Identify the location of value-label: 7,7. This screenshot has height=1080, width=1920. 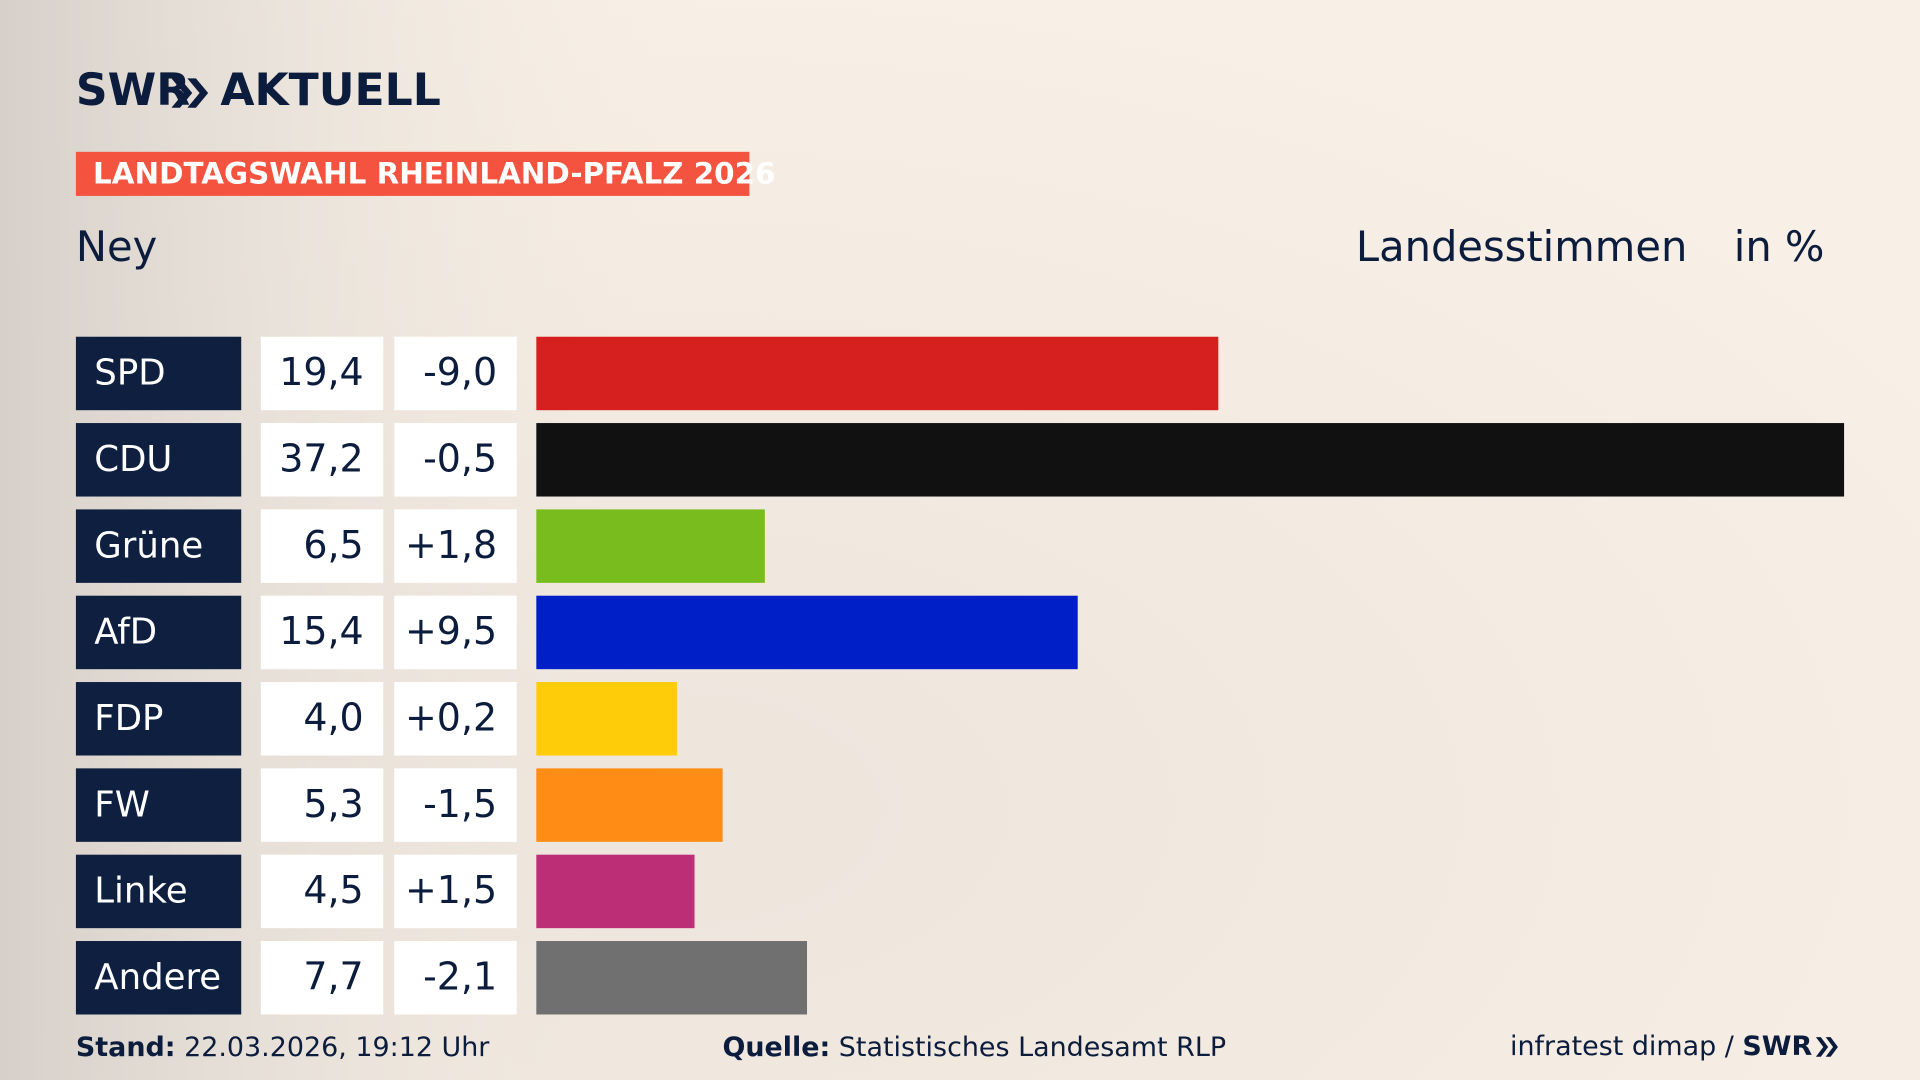
(333, 976).